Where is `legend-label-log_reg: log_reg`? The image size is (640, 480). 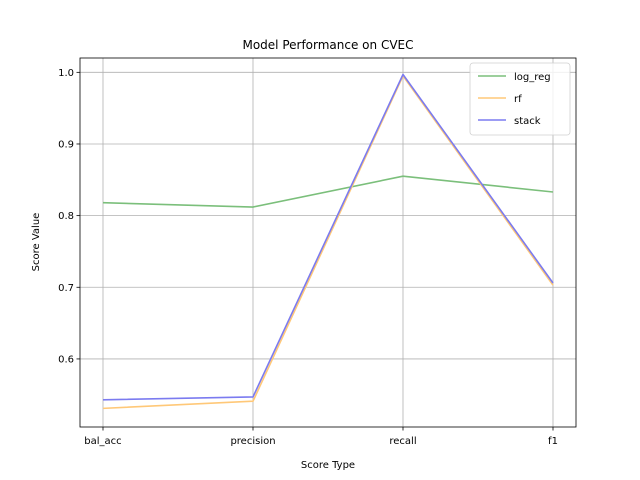
legend-label-log_reg: log_reg is located at coordinates (532, 77).